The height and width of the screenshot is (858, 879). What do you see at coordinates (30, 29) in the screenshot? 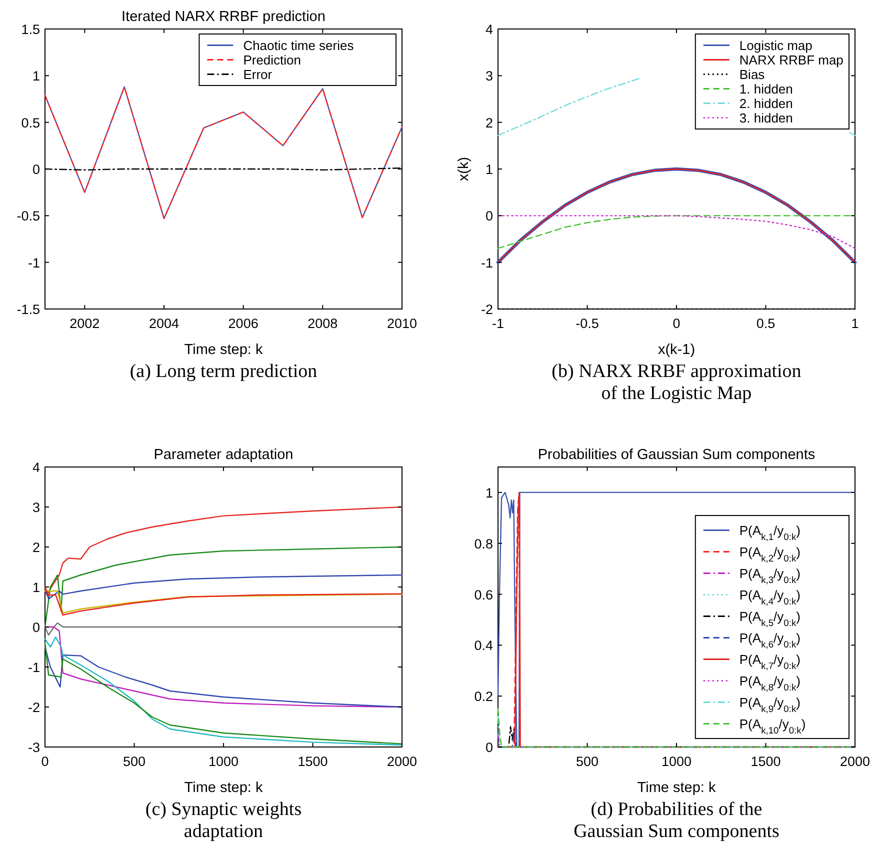
I see `y-tick-label: 1.5` at bounding box center [30, 29].